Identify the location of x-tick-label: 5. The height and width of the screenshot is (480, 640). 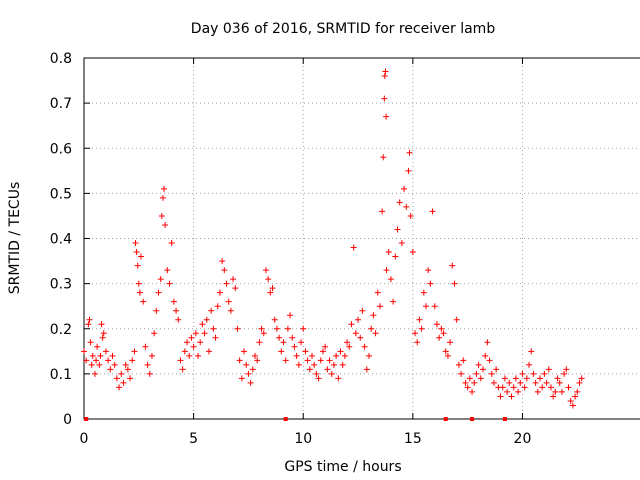
(193, 439).